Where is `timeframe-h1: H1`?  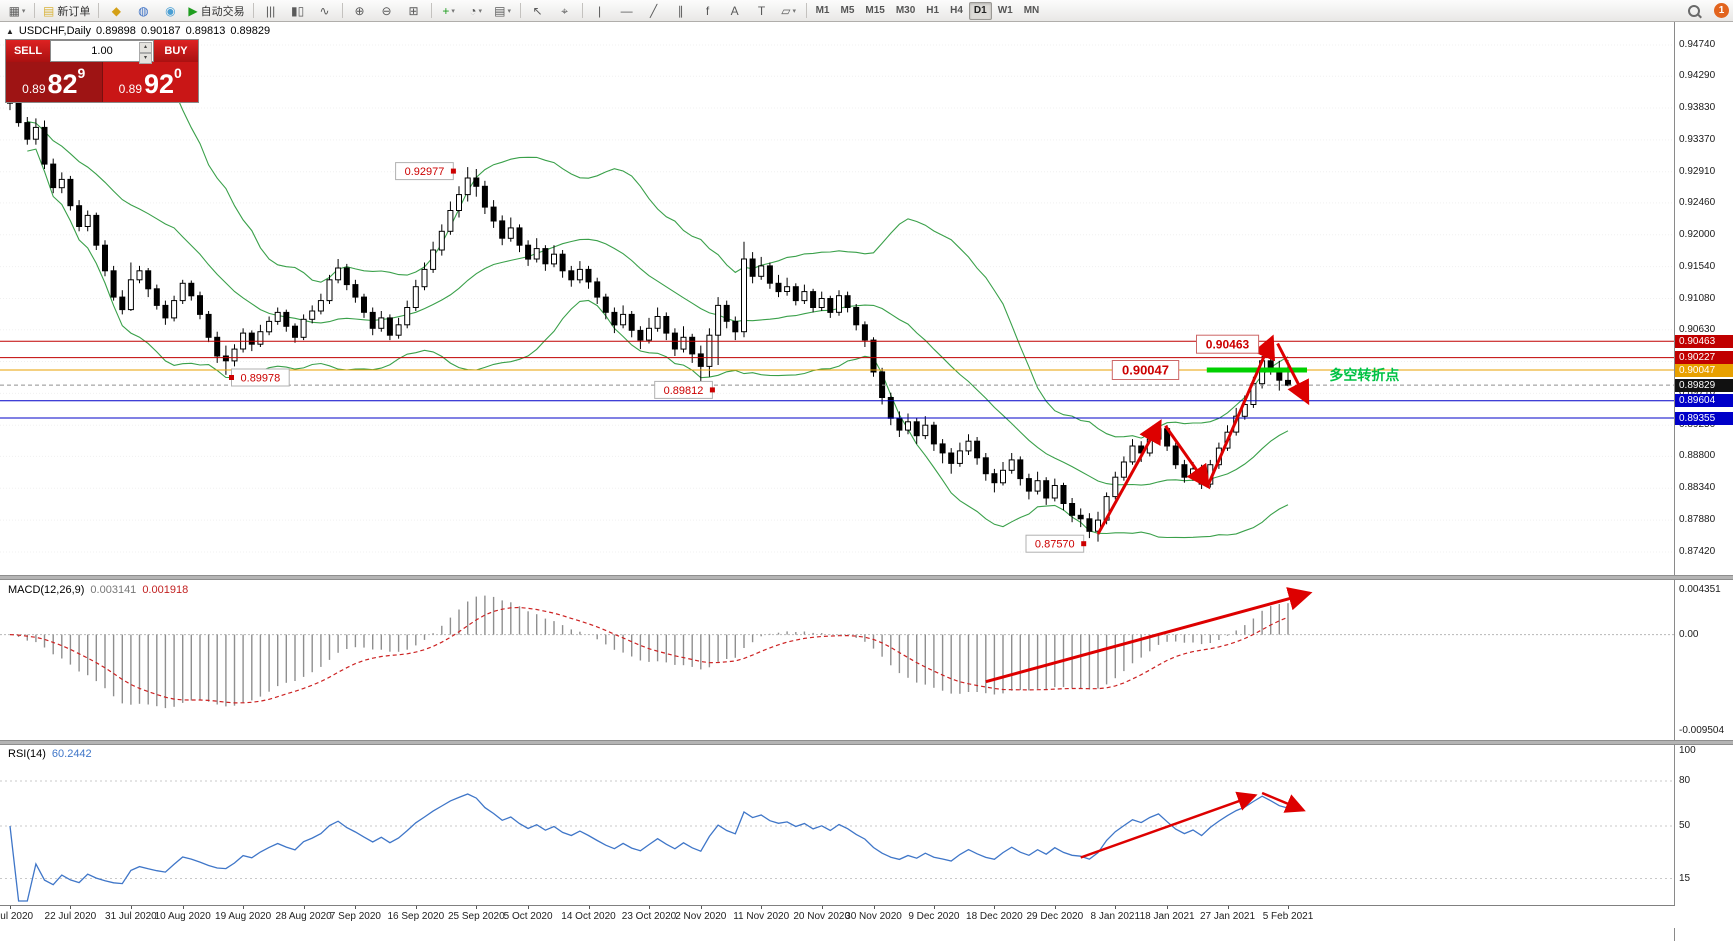 timeframe-h1: H1 is located at coordinates (933, 10).